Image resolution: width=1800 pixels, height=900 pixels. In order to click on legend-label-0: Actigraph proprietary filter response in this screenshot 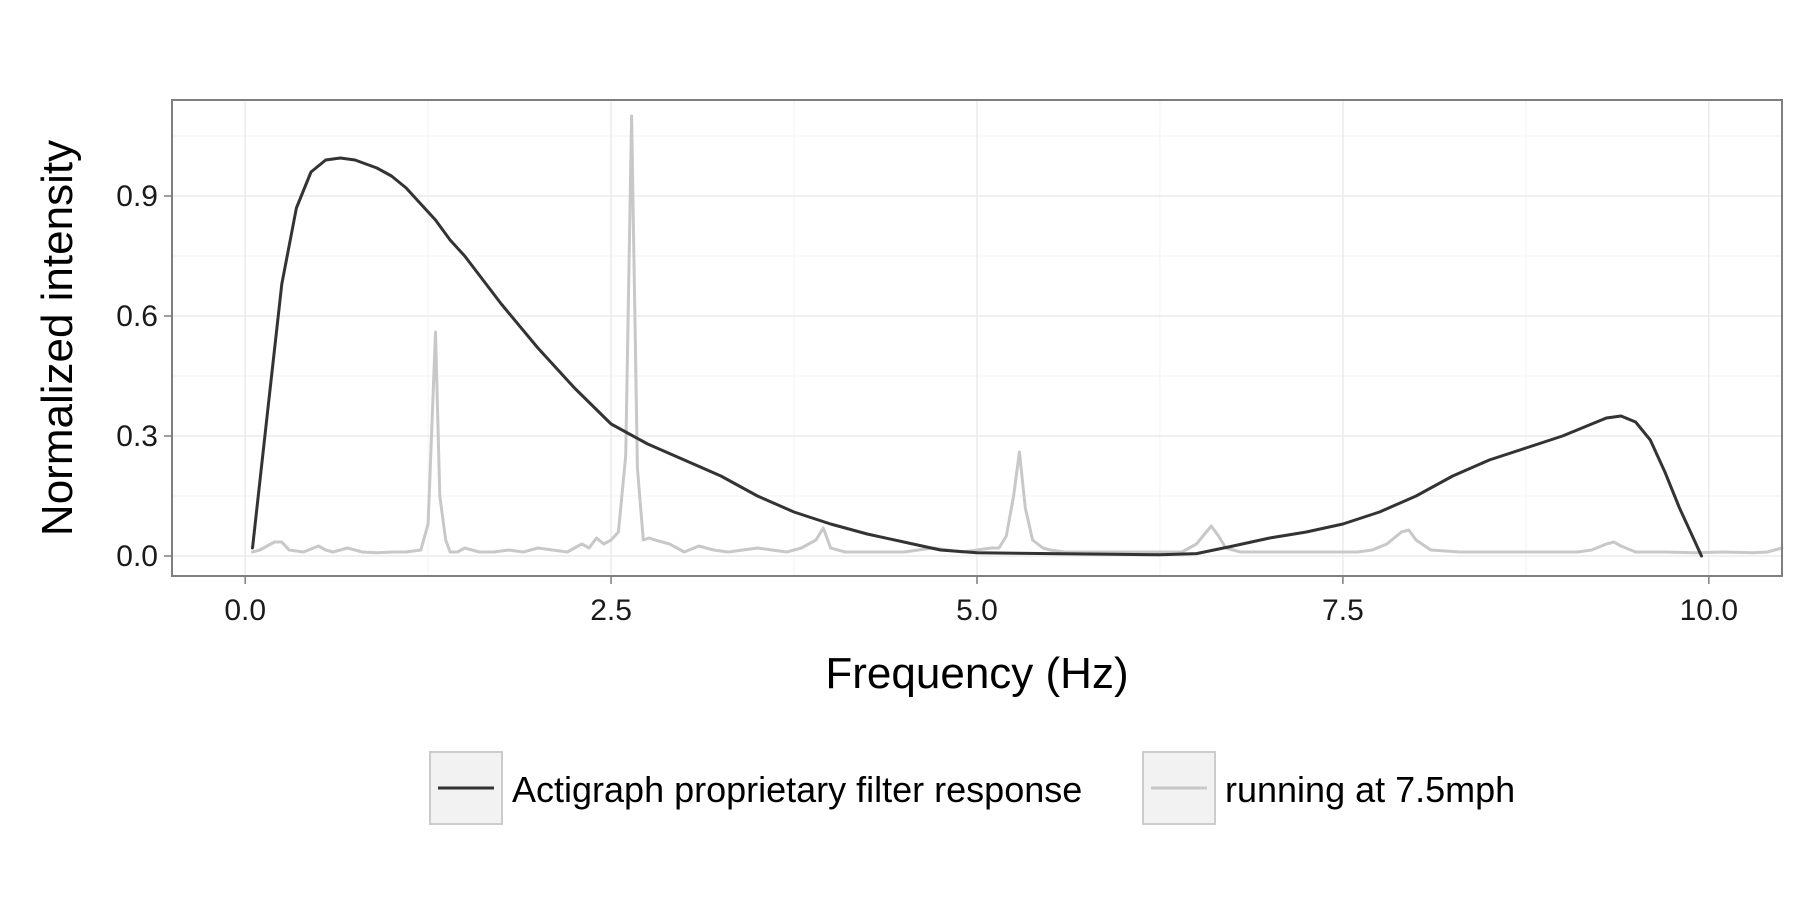, I will do `click(797, 789)`.